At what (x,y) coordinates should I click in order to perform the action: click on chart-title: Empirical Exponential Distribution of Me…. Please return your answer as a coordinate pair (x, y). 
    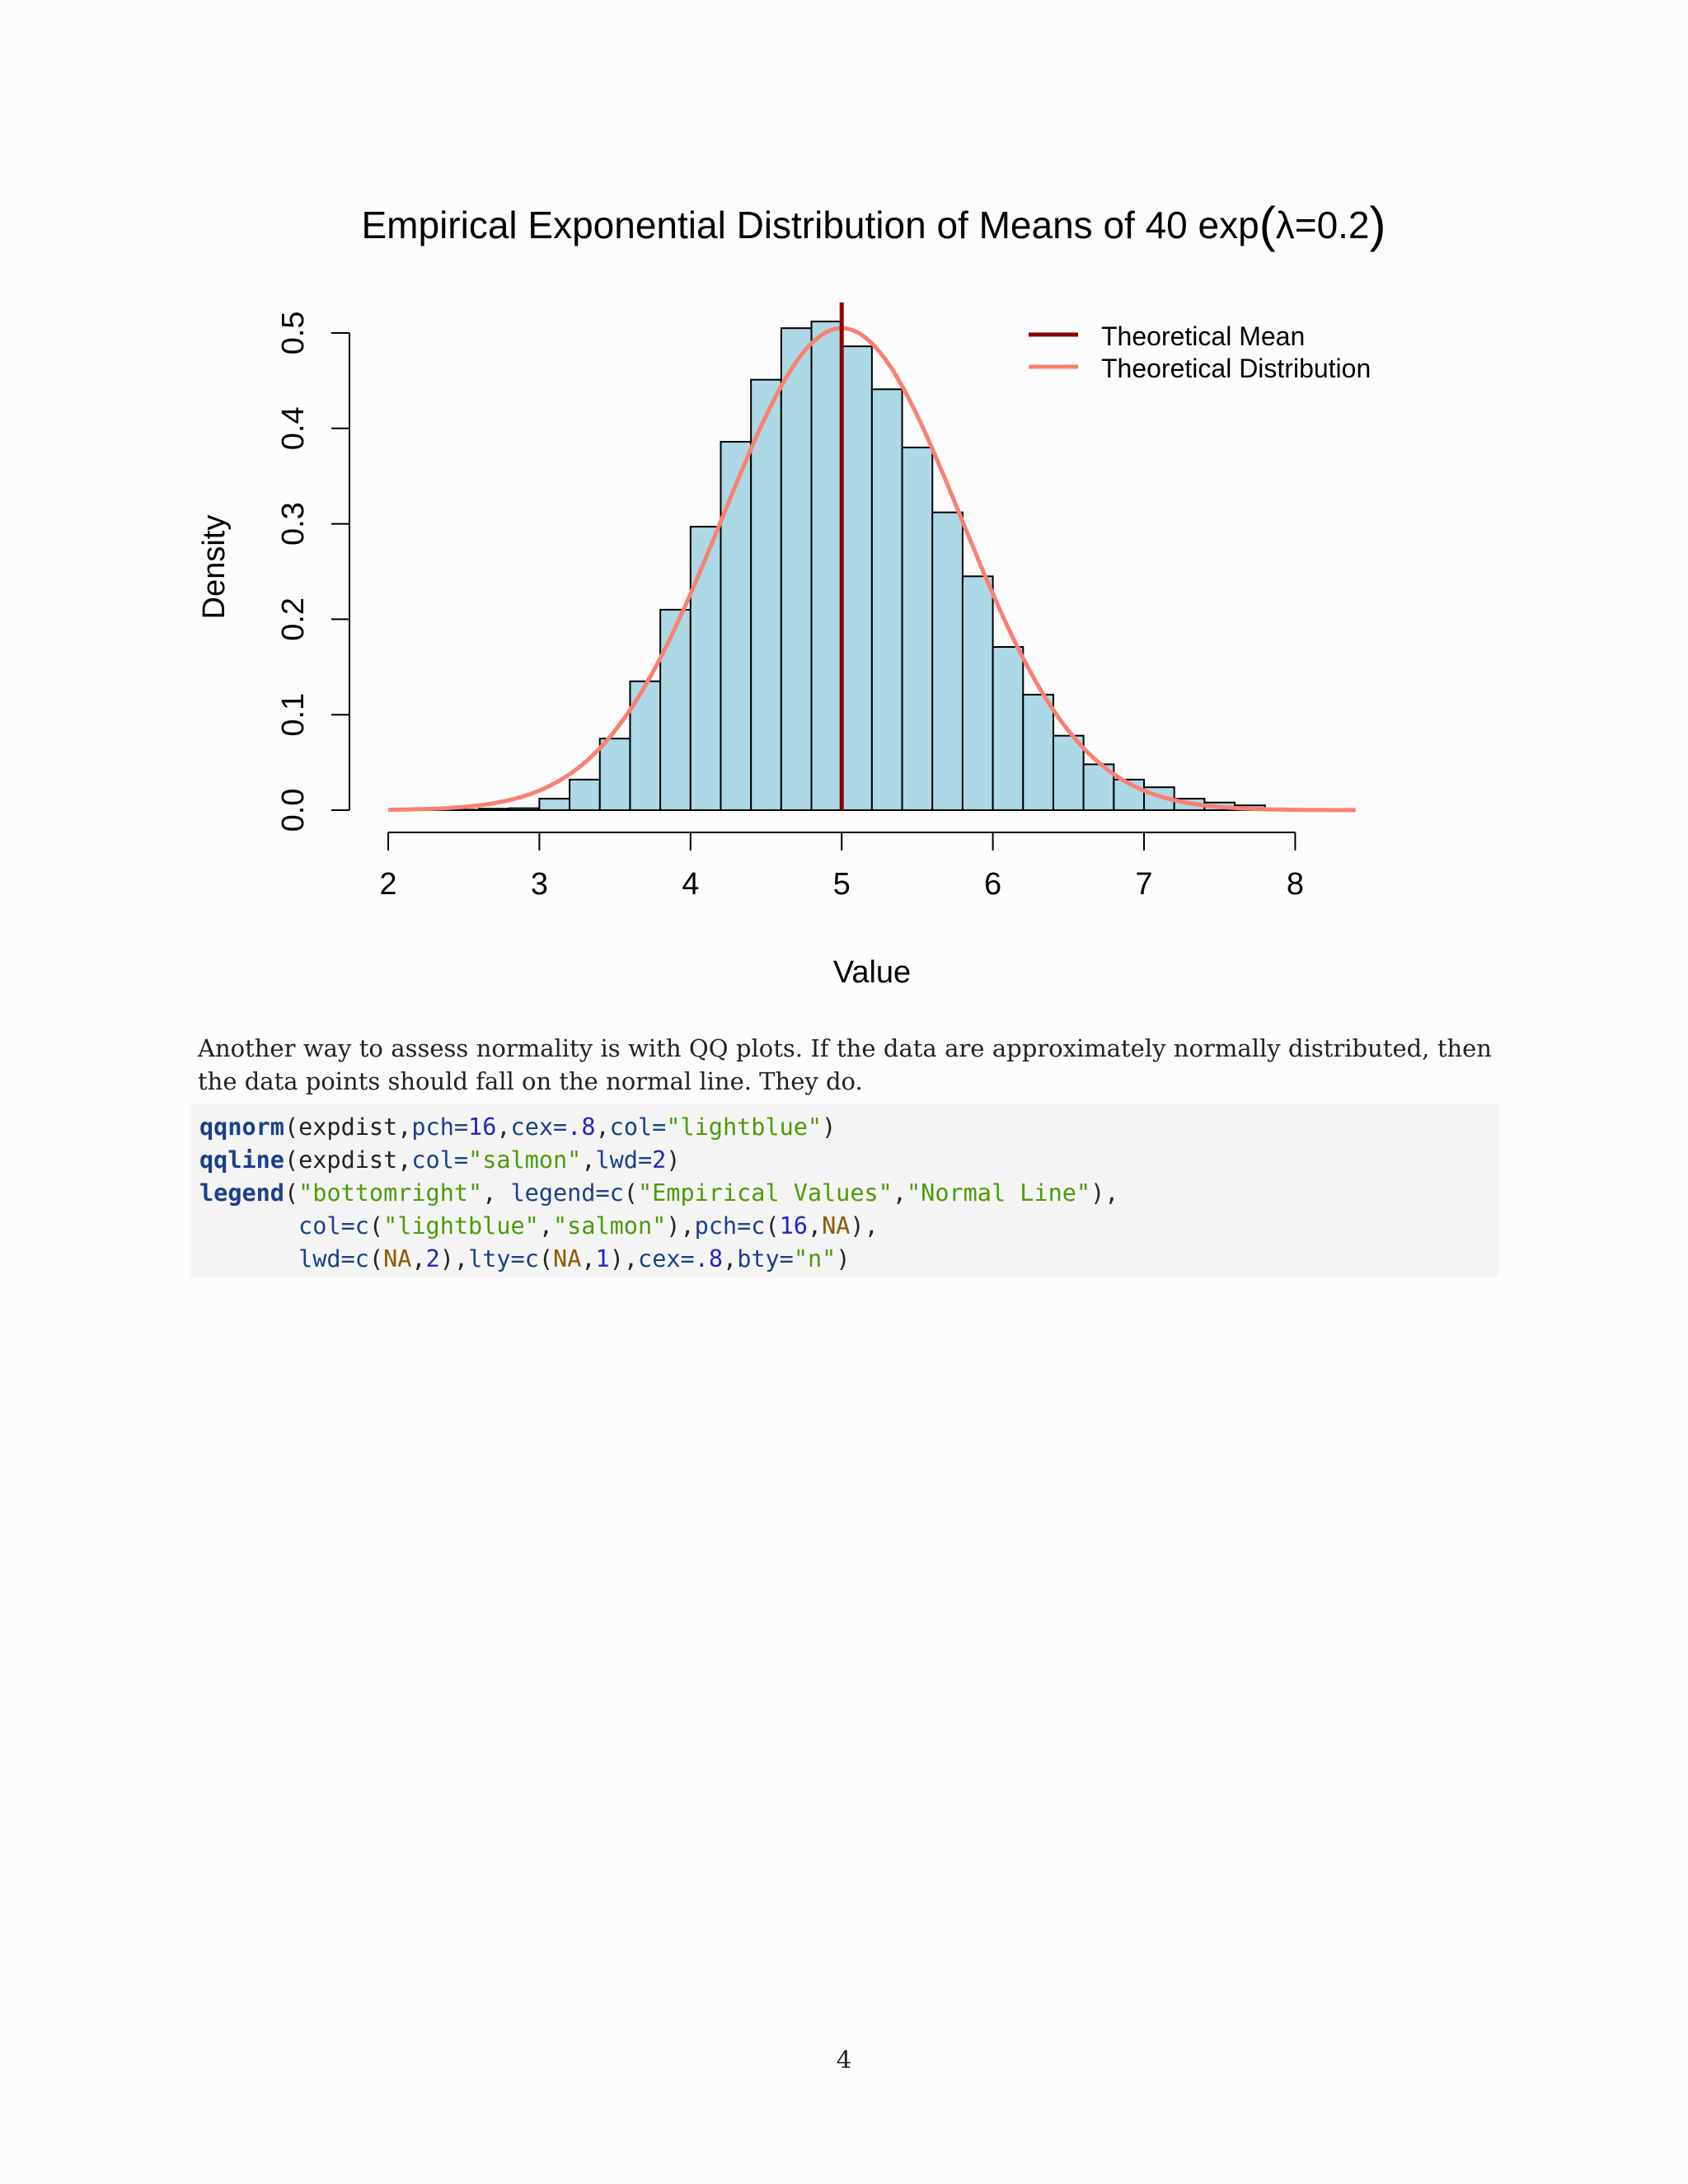
    Looking at the image, I should click on (844, 224).